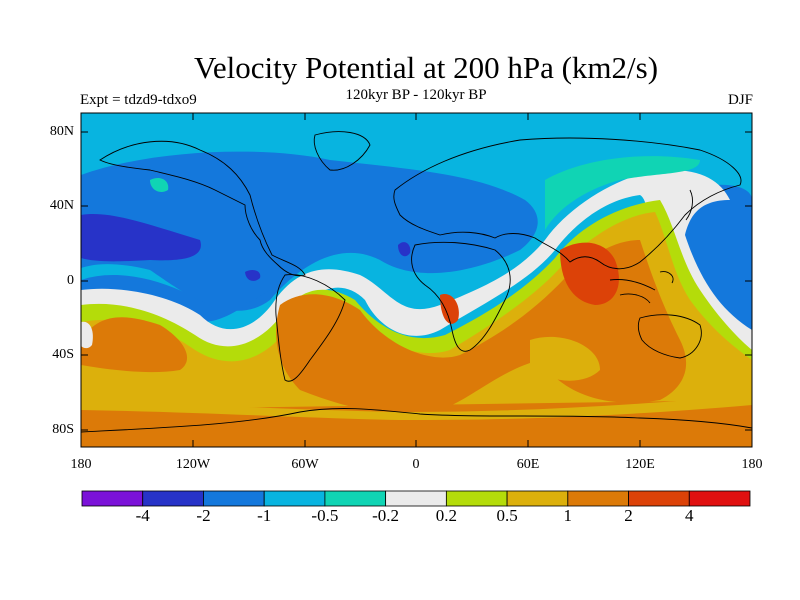 Image resolution: width=800 pixels, height=600 pixels. I want to click on contour-band-neg-nw-pacific, so click(714, 257).